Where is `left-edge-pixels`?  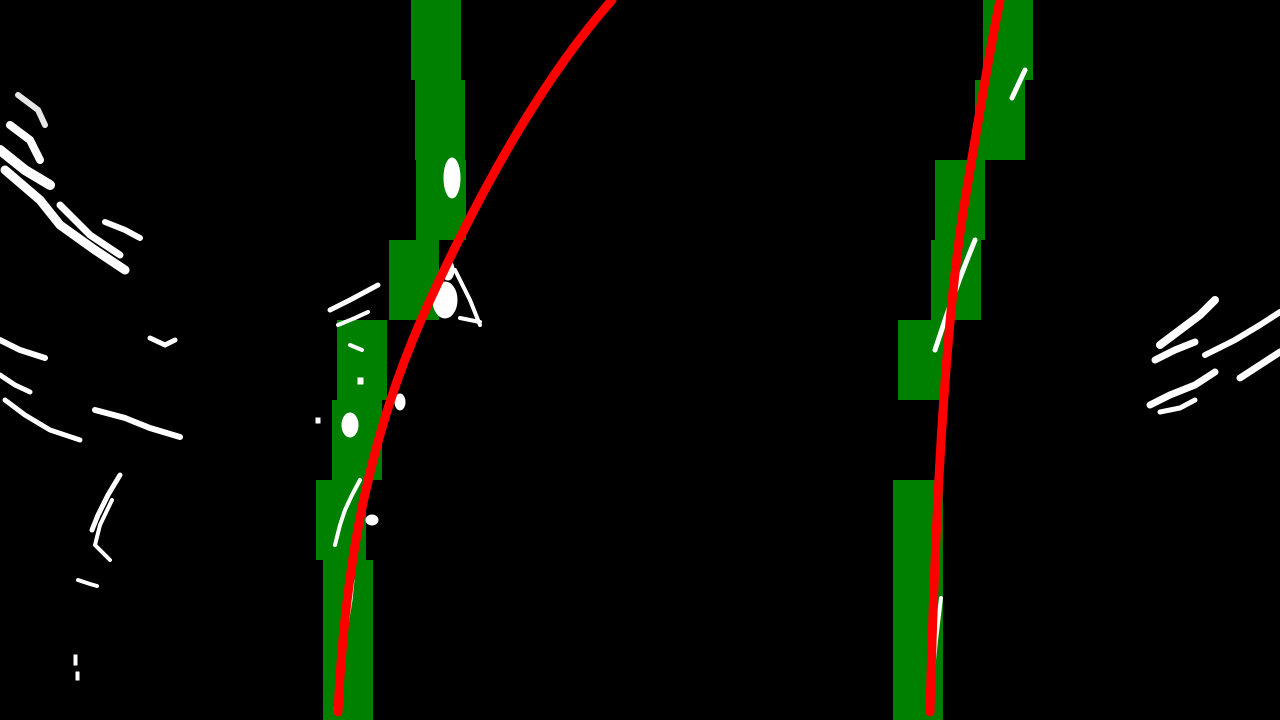
left-edge-pixels is located at coordinates (91, 386).